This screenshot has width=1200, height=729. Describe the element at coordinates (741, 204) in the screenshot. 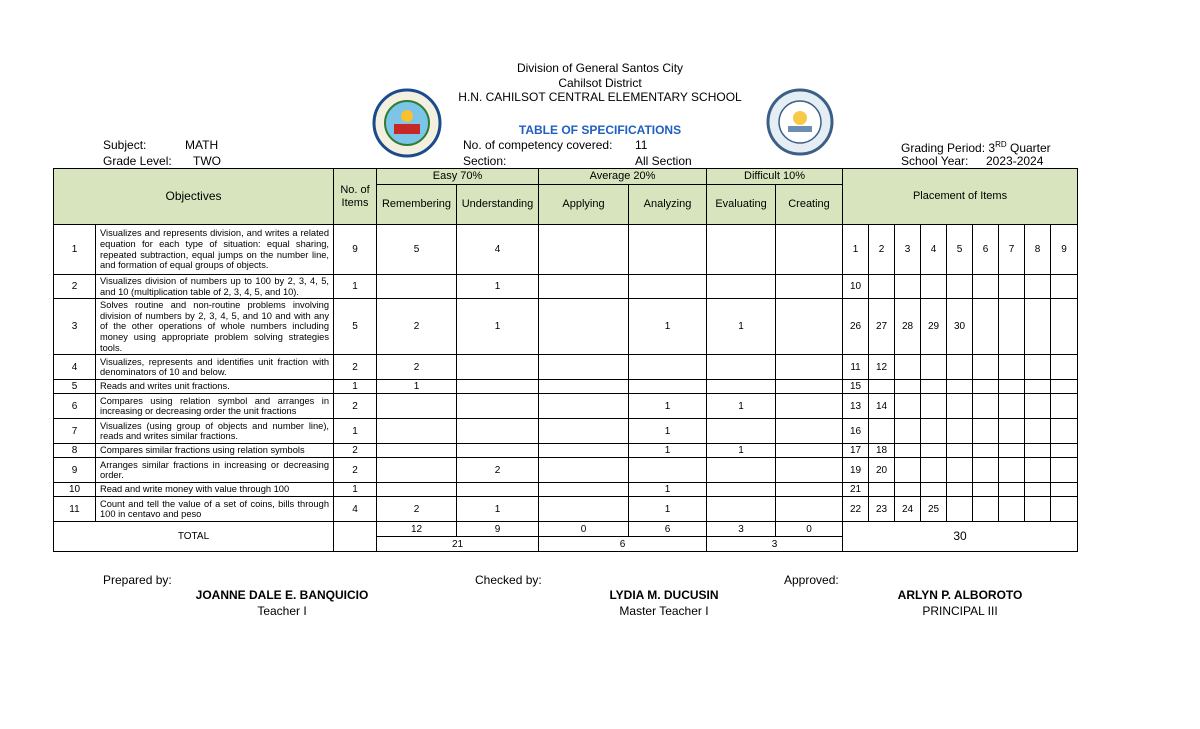

I see `header-cell: Evaluating` at that location.